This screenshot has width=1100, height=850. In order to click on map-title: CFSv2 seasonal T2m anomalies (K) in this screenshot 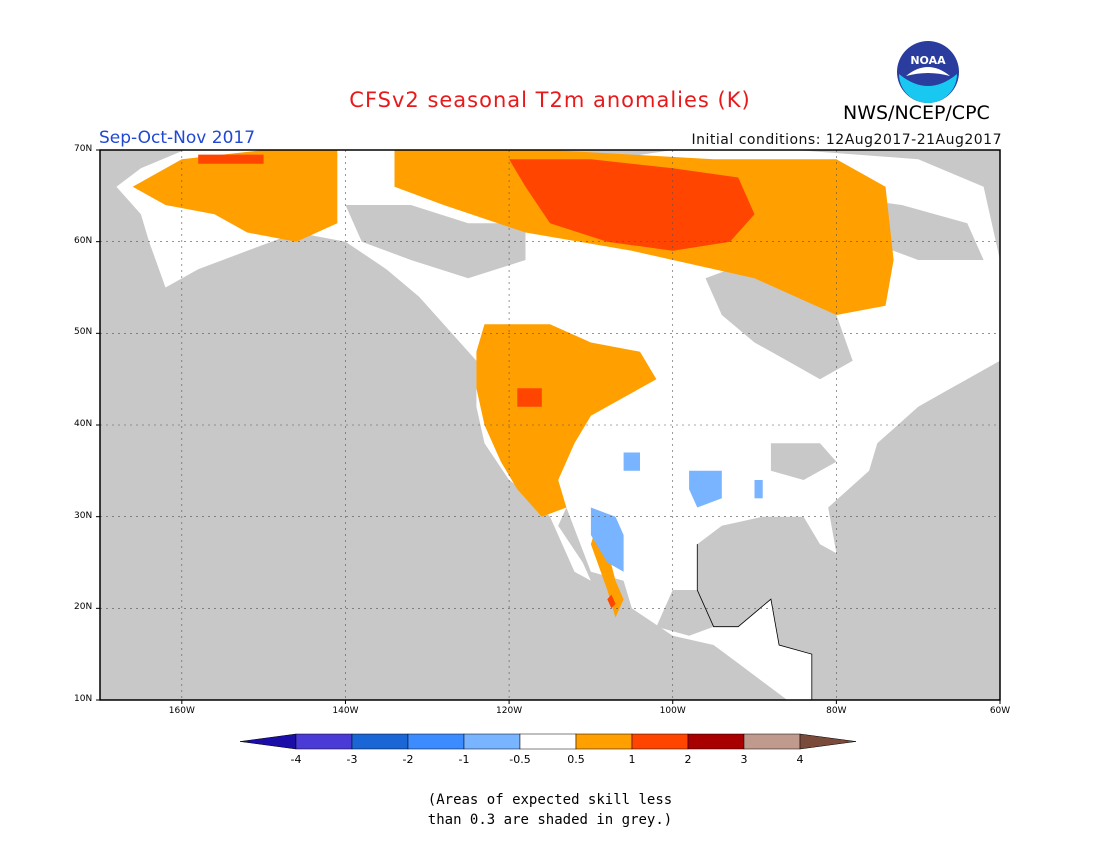, I will do `click(550, 100)`.